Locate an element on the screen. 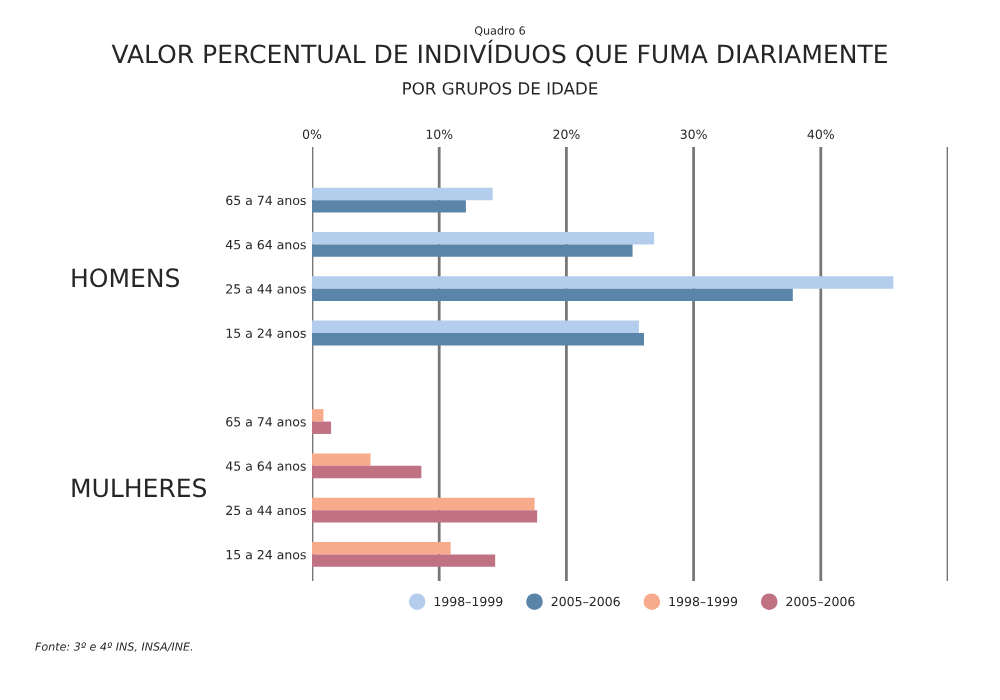 The image size is (1000, 700). chart-title: VALOR PERCENTUAL DE INDIVÍDUOS QUE FUMA DIARIAMENTE is located at coordinates (499, 53).